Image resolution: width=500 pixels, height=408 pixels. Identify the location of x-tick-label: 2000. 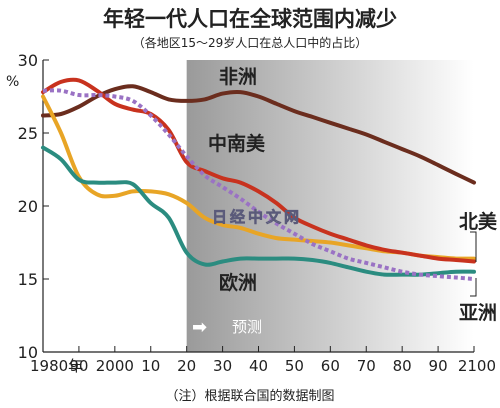
(115, 366).